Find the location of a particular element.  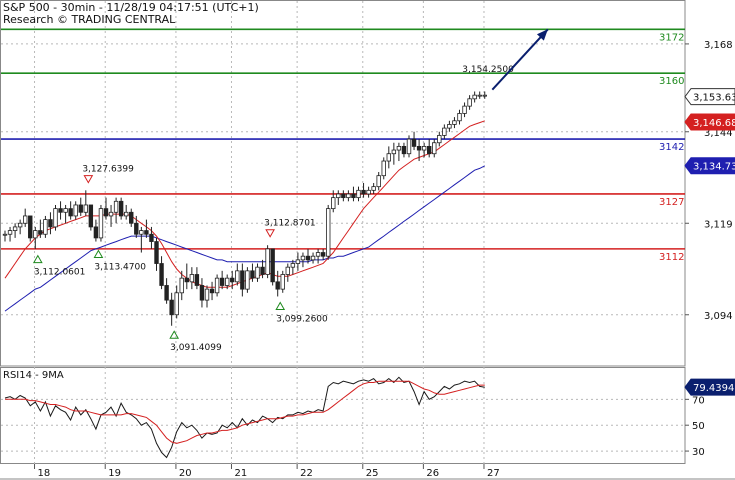

rsi-series-ma is located at coordinates (245, 412).